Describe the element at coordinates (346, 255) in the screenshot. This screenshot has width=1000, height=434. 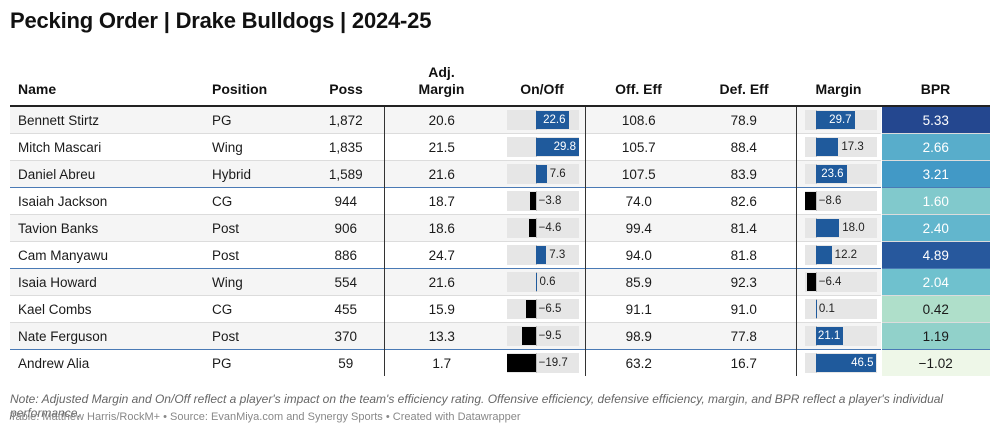
I see `possessions: 886` at that location.